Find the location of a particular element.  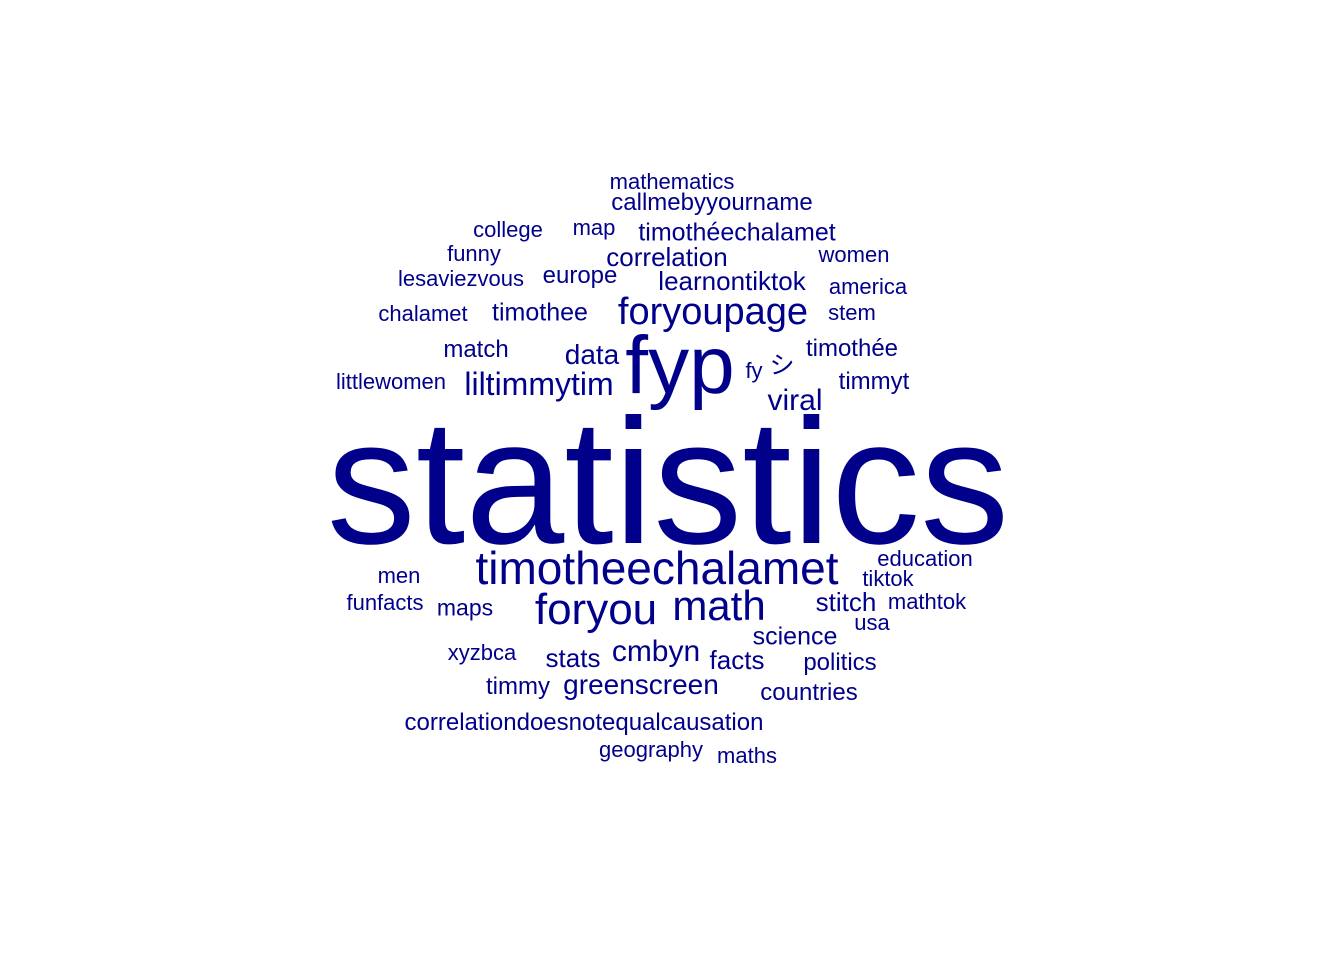

word-learnontiktok: learnontiktok is located at coordinates (732, 281).